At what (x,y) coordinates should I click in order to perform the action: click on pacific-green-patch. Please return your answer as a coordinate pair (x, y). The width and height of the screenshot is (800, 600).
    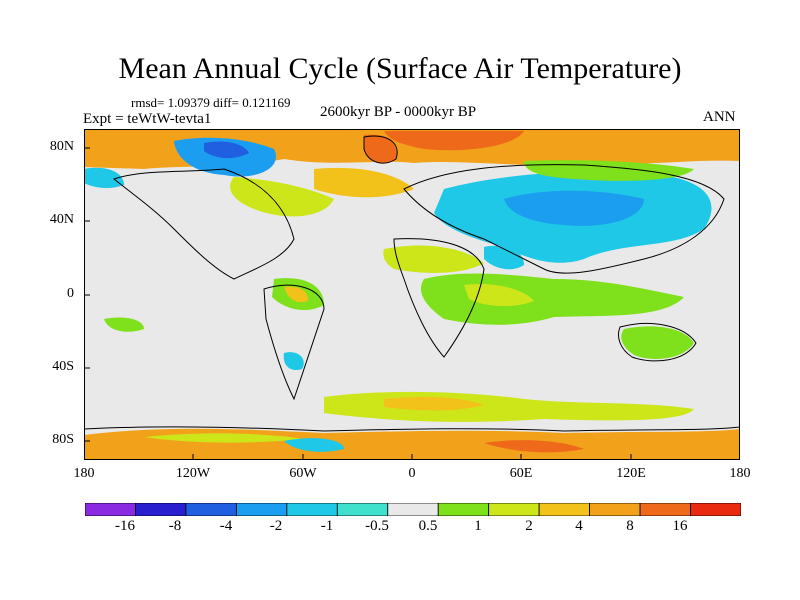
    Looking at the image, I should click on (124, 324).